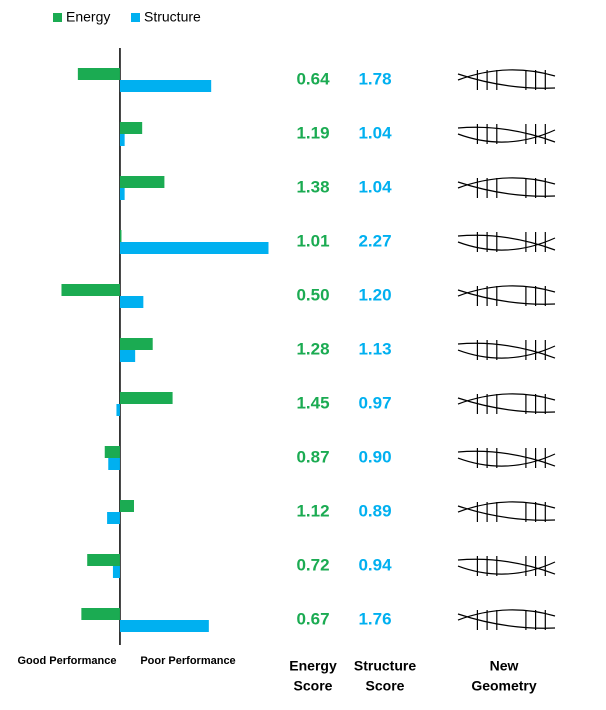 The image size is (606, 710). I want to click on score-label: 0.89, so click(374, 510).